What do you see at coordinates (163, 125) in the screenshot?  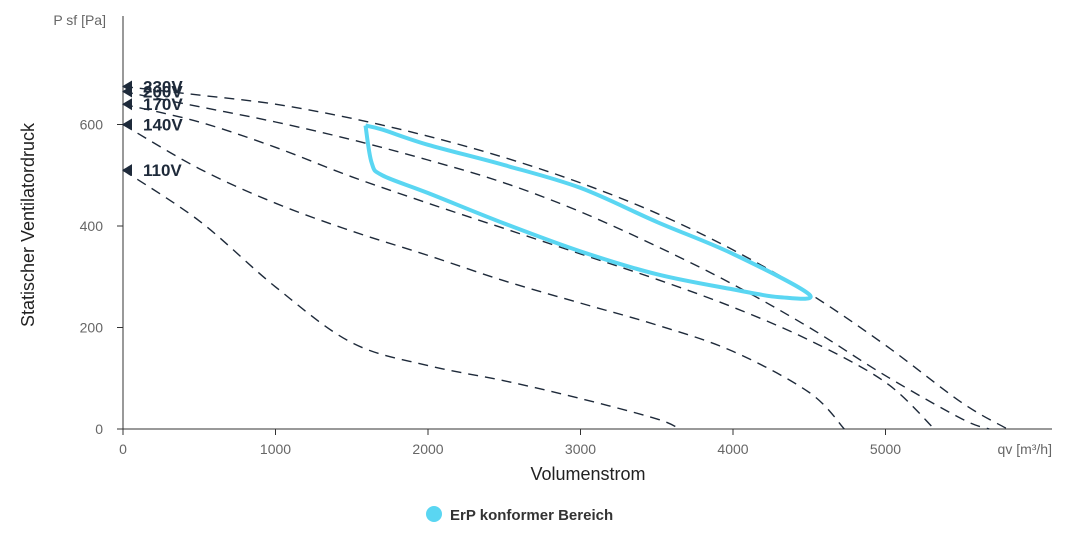 I see `voltage-label: 140V` at bounding box center [163, 125].